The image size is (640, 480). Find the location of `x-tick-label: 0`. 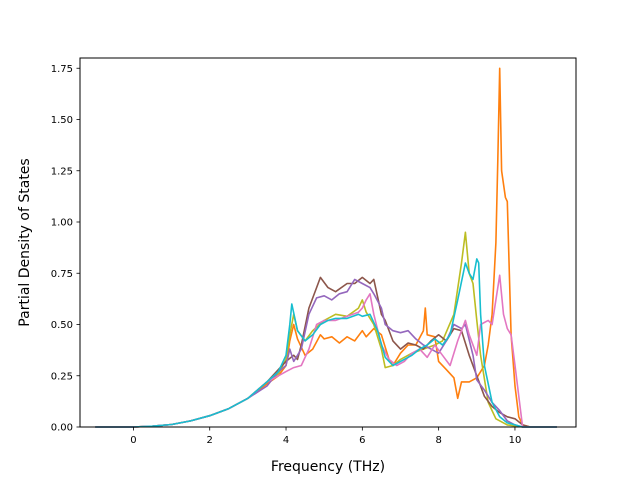

x-tick-label: 0 is located at coordinates (133, 440).